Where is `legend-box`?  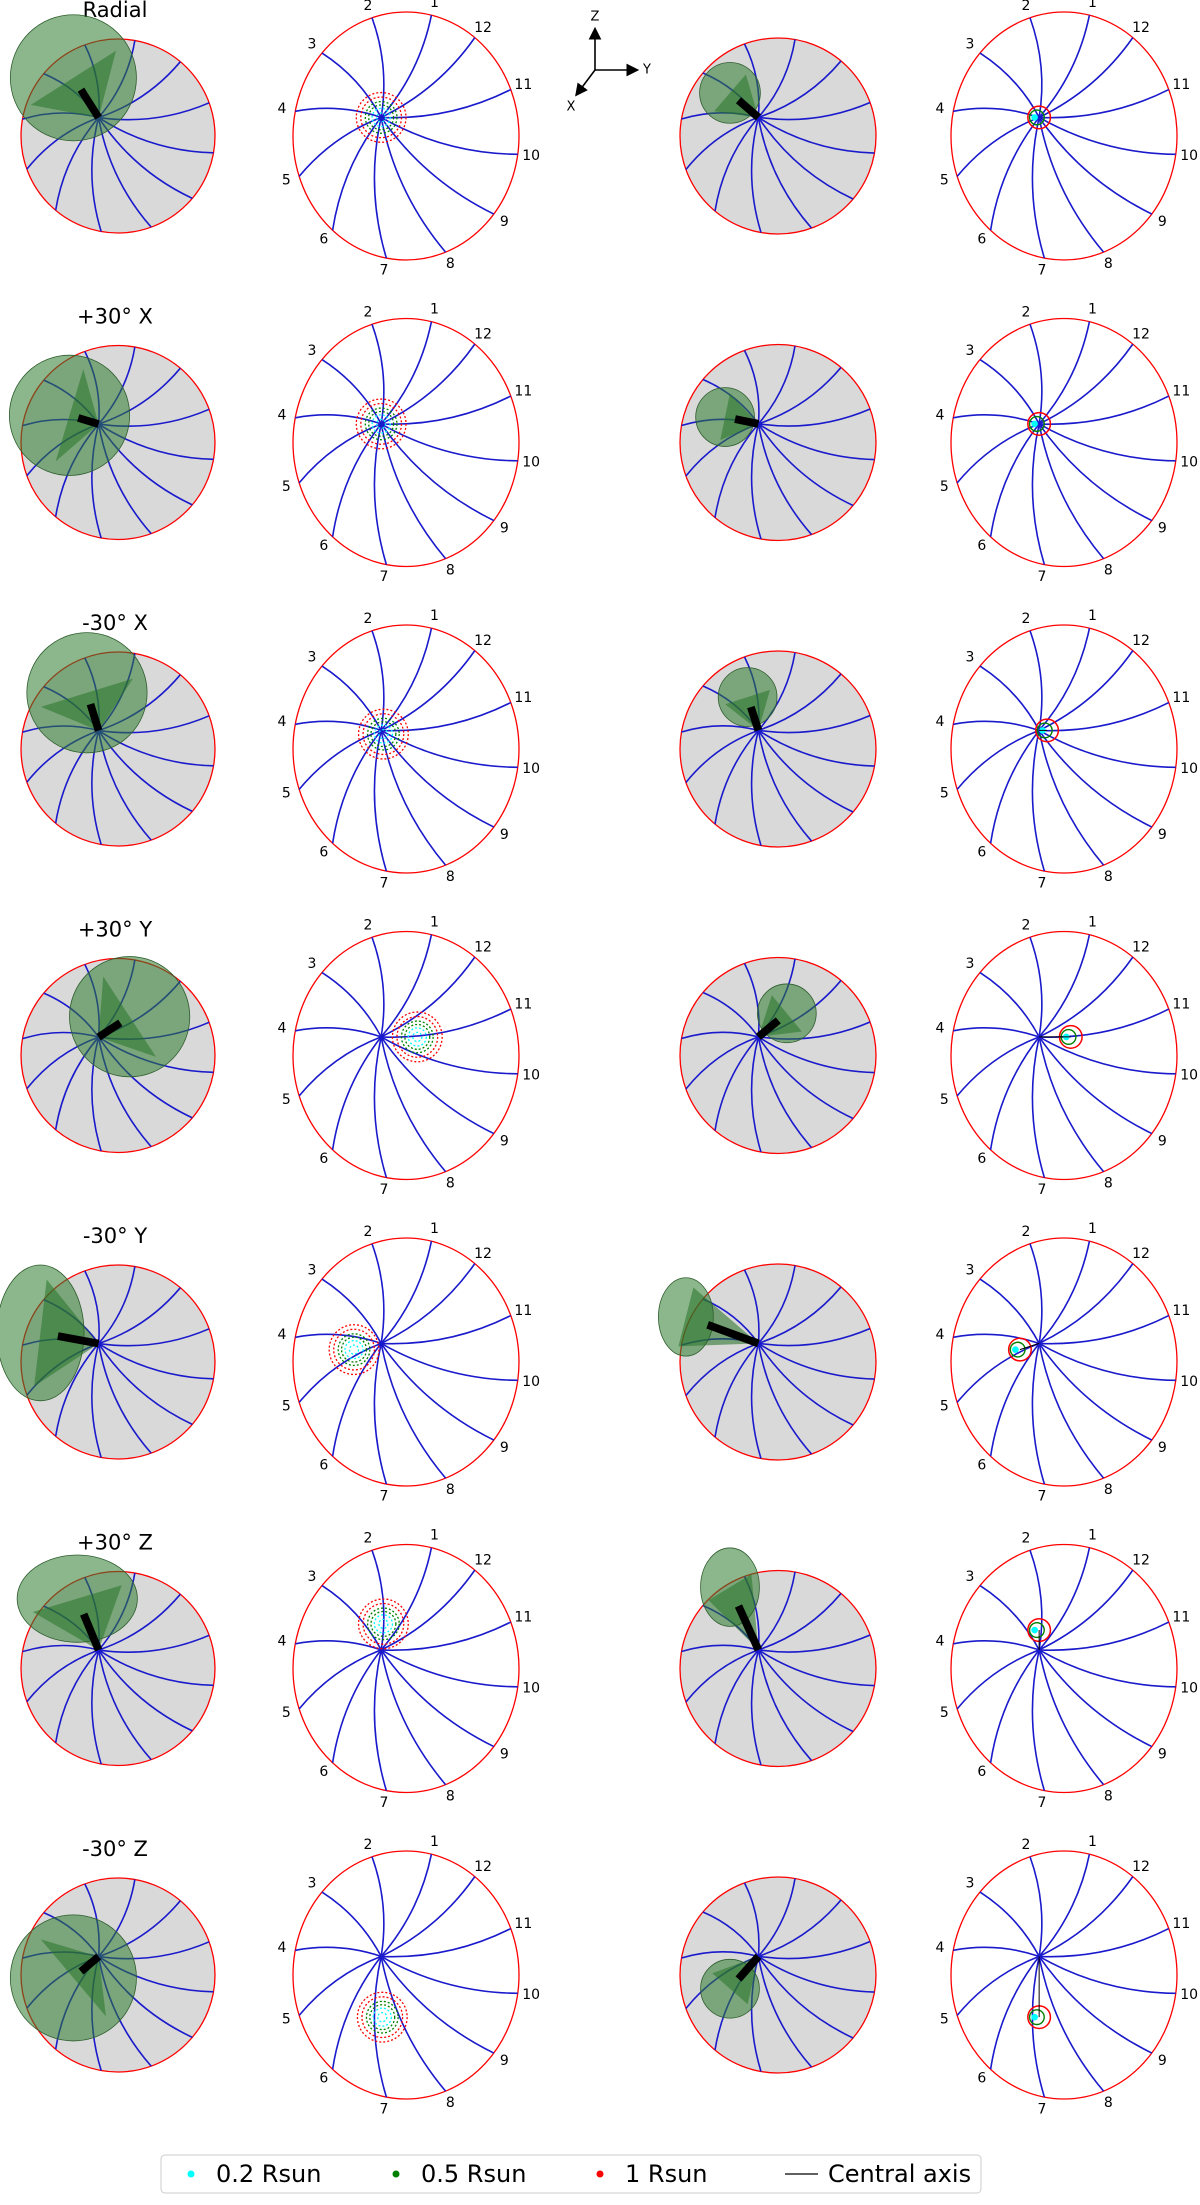 legend-box is located at coordinates (571, 2174).